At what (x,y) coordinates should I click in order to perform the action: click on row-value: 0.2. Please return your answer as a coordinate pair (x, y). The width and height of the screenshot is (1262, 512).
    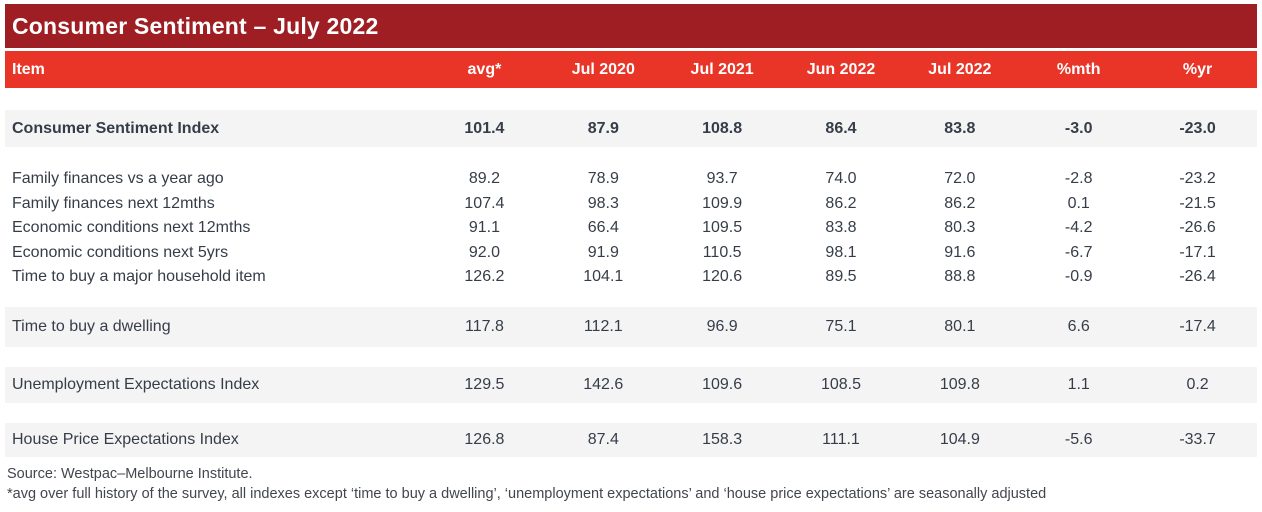
    Looking at the image, I should click on (1197, 384).